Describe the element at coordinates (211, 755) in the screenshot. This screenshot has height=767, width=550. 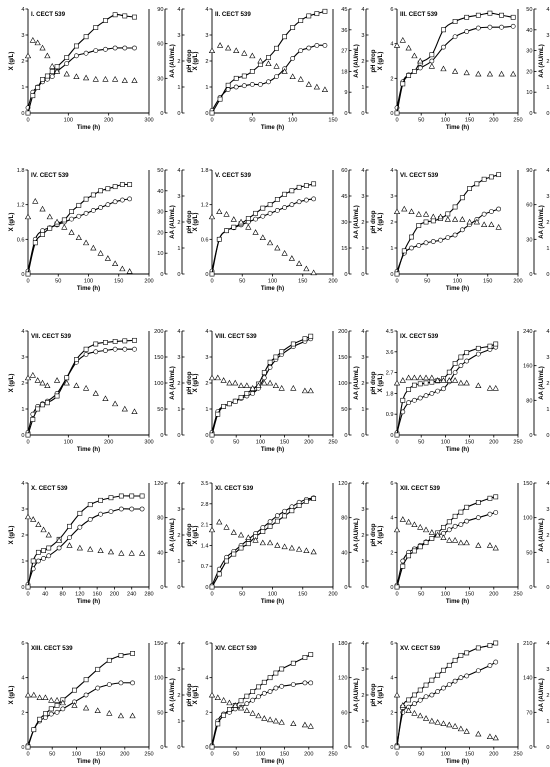
I see `x-tick-label: 0` at that location.